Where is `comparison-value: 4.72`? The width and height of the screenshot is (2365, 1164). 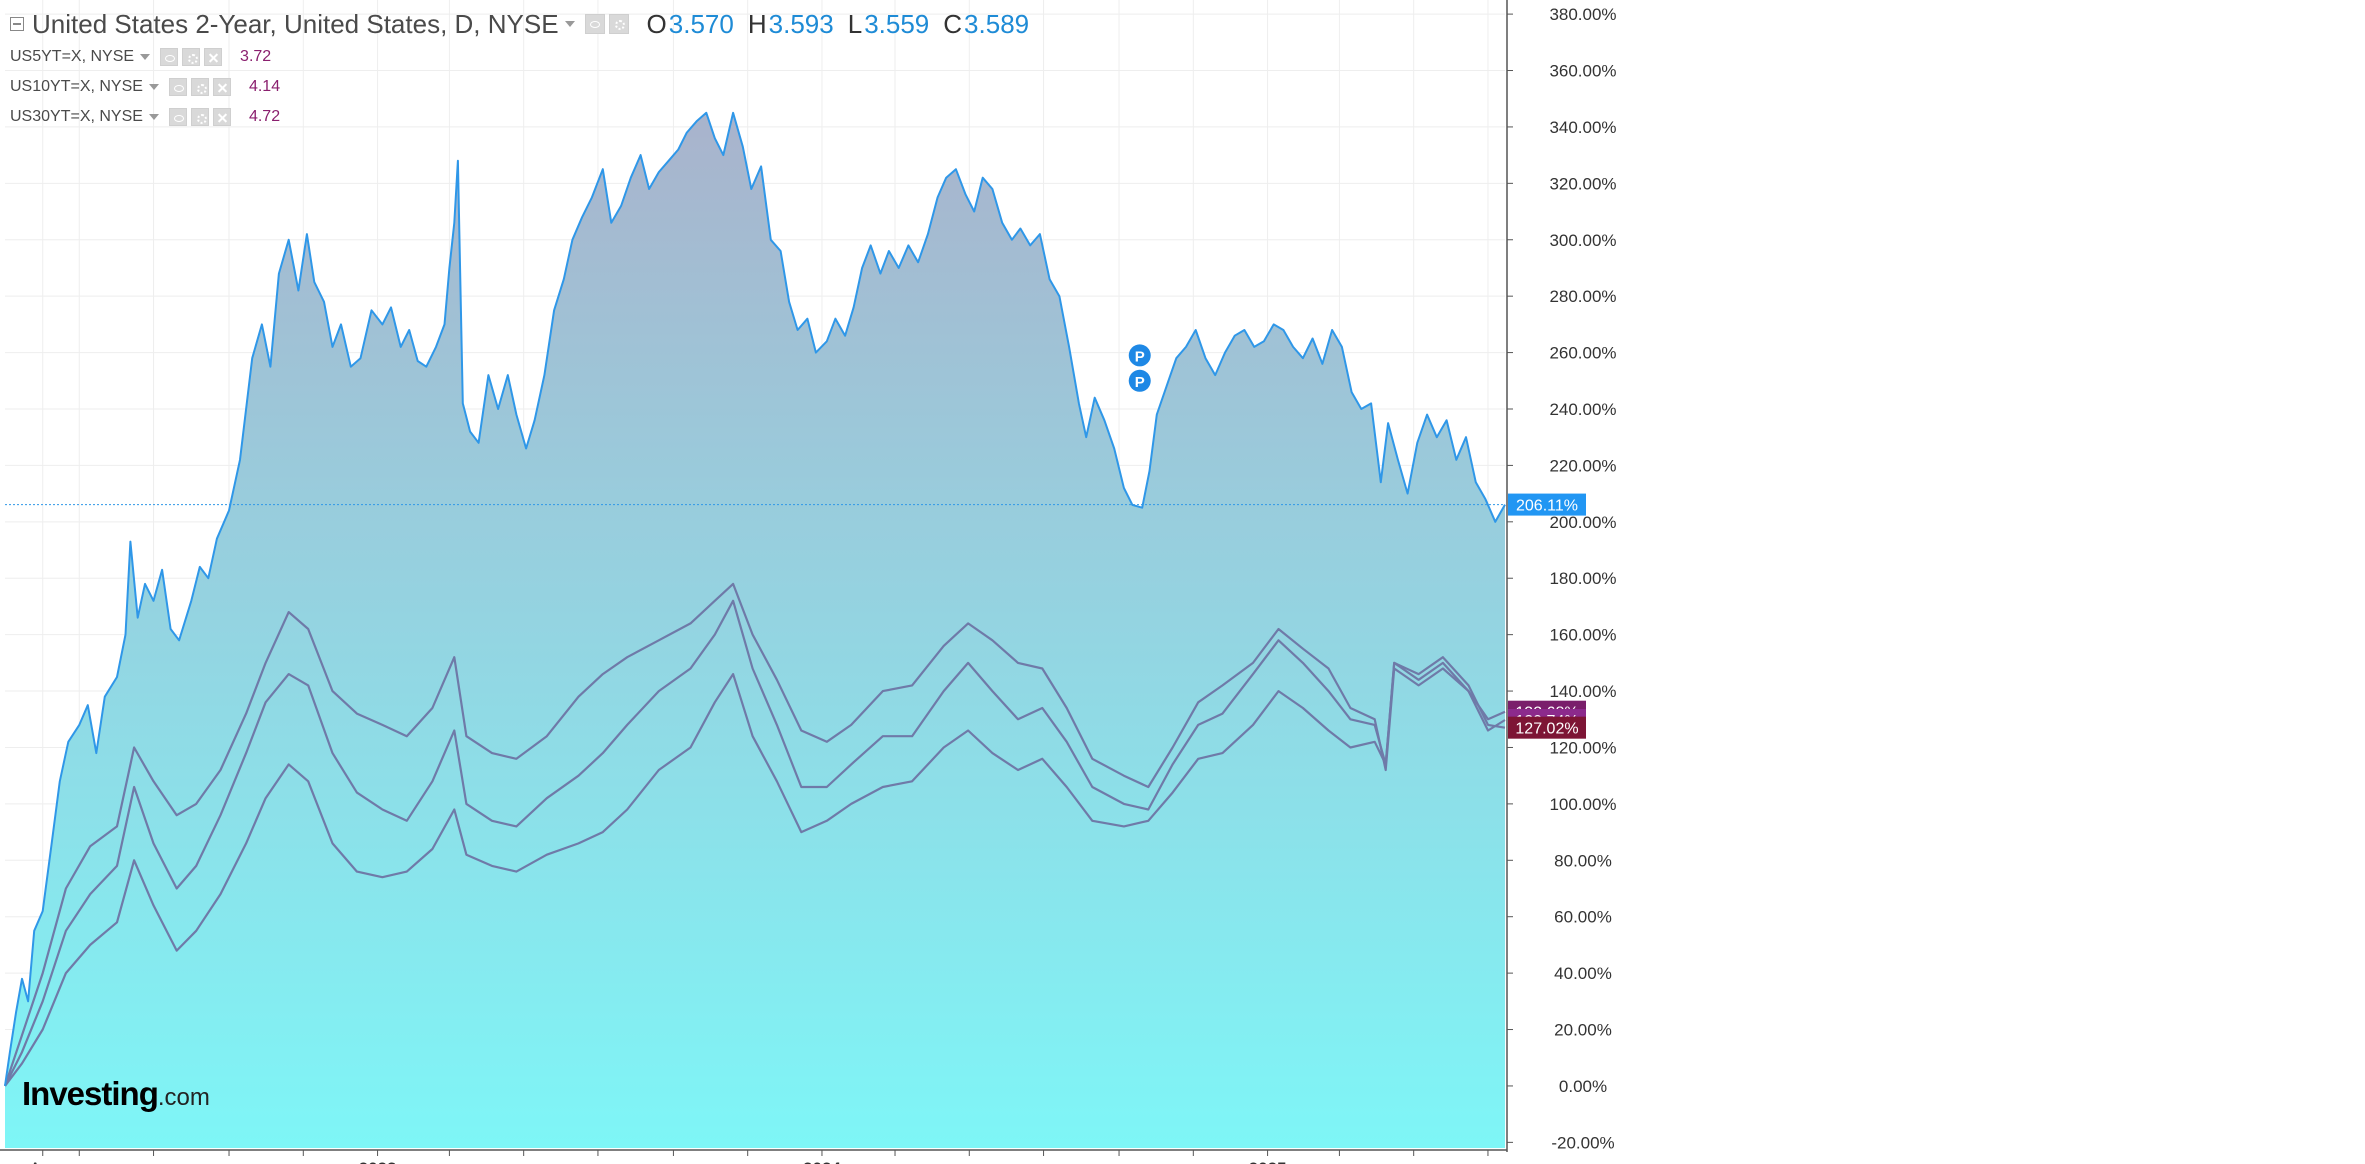
comparison-value: 4.72 is located at coordinates (264, 116).